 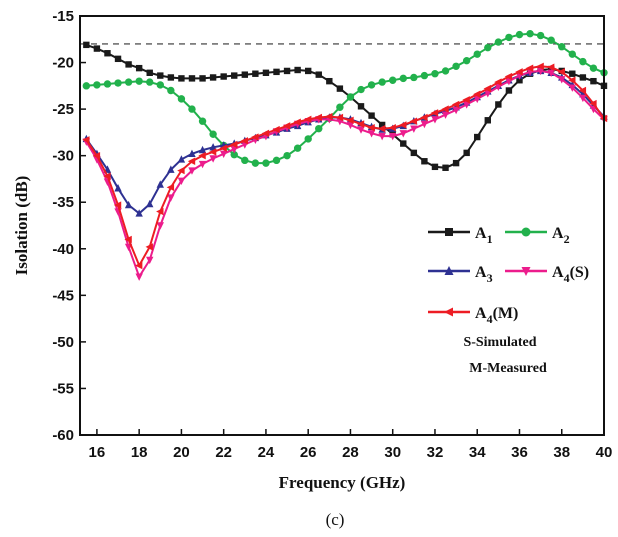 I want to click on legend-notes: S-Simulated M-Measured, so click(x=505, y=355).